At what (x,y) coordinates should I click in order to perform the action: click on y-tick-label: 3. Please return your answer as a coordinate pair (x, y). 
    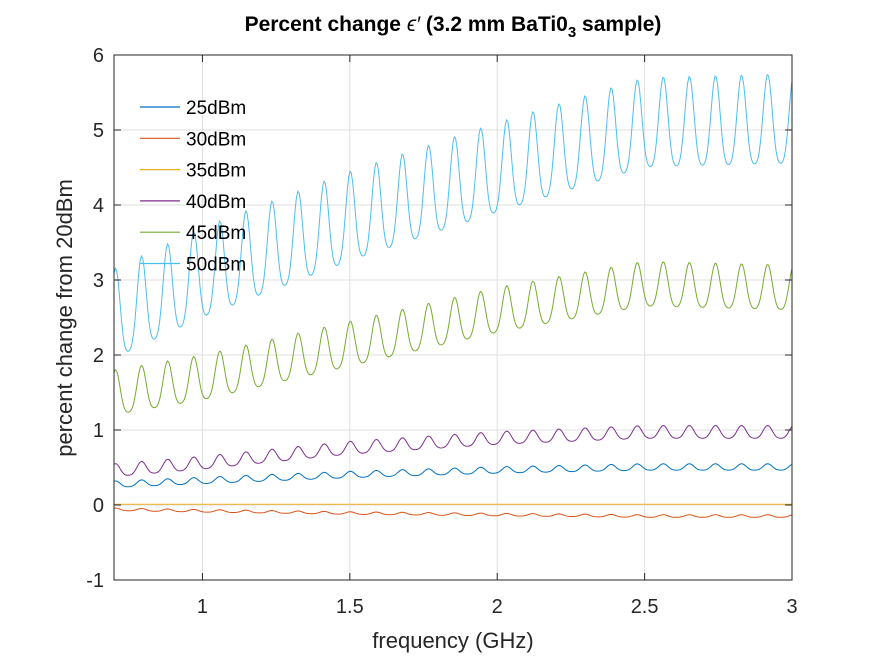
    Looking at the image, I should click on (98, 281).